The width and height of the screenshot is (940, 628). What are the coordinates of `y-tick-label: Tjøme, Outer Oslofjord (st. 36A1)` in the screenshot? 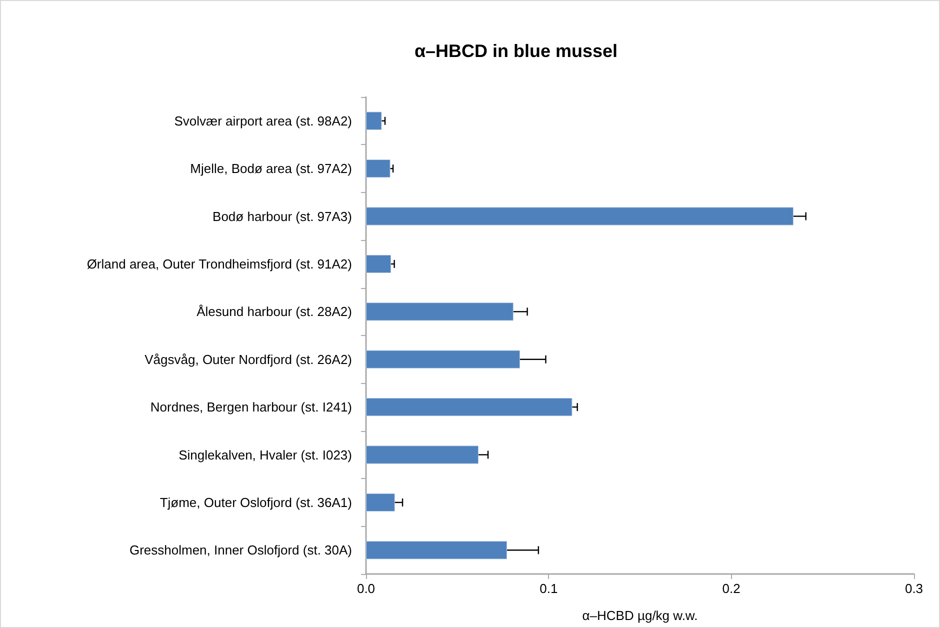 It's located at (256, 502).